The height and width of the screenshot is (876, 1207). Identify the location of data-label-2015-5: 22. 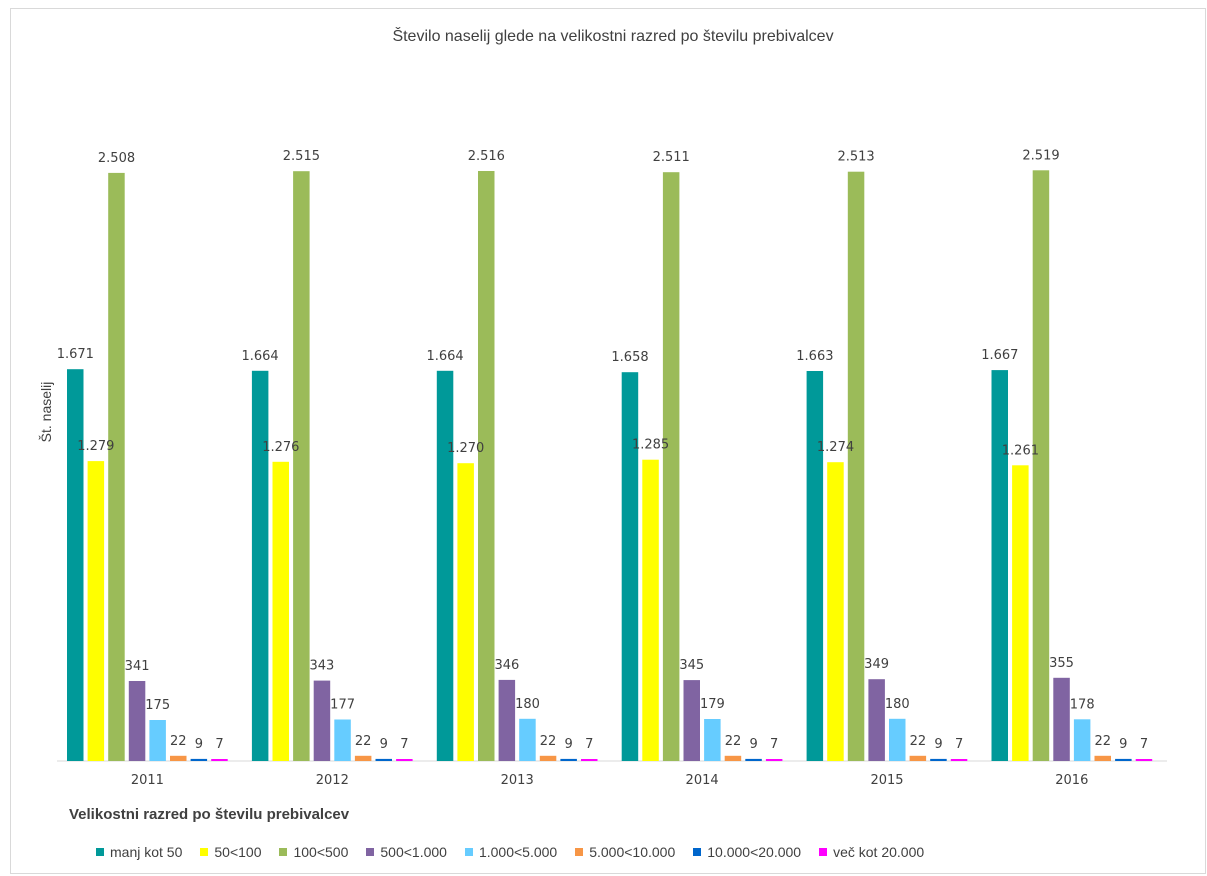
(918, 741).